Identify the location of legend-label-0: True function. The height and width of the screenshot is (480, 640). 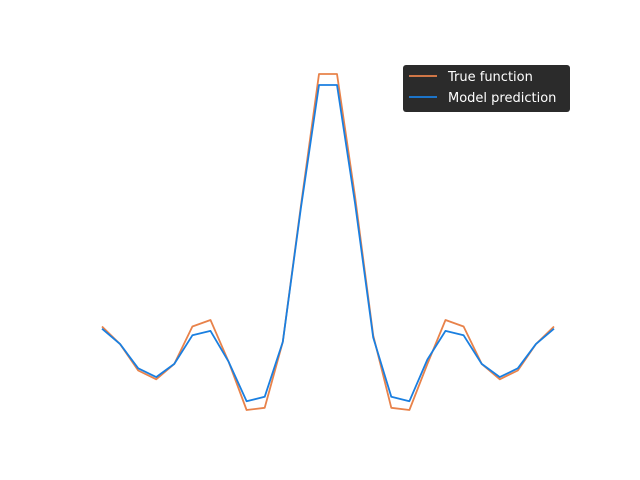
(490, 77).